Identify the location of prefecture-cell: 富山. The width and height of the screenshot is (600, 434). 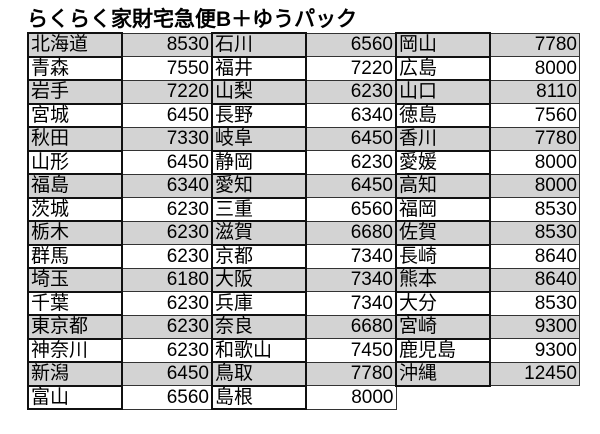
(75, 397).